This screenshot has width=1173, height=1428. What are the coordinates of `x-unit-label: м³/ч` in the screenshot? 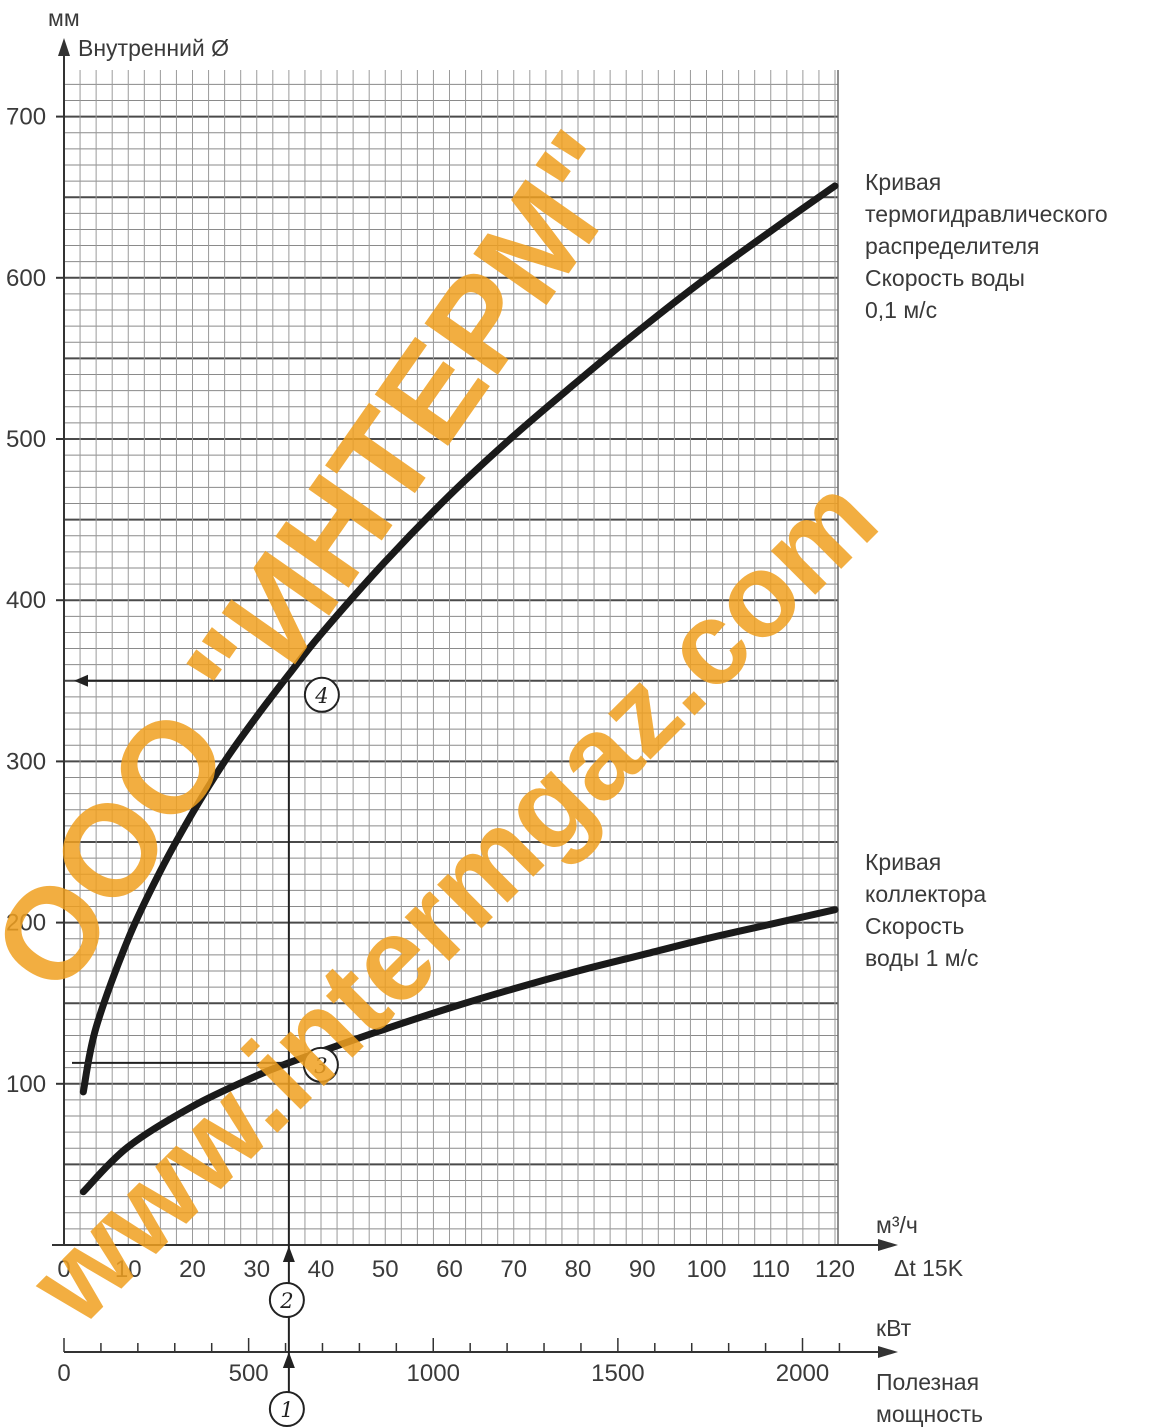 It's located at (897, 1225).